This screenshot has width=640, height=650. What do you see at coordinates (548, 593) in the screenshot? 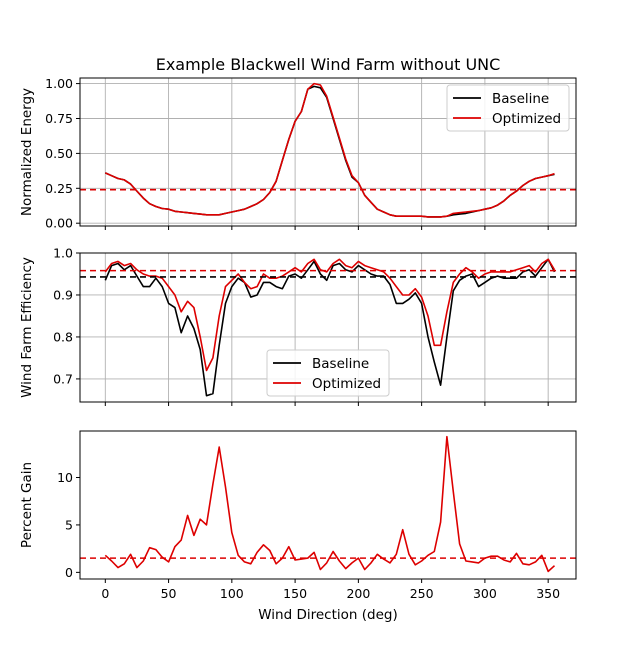
I see `x-tick-label: 350` at bounding box center [548, 593].